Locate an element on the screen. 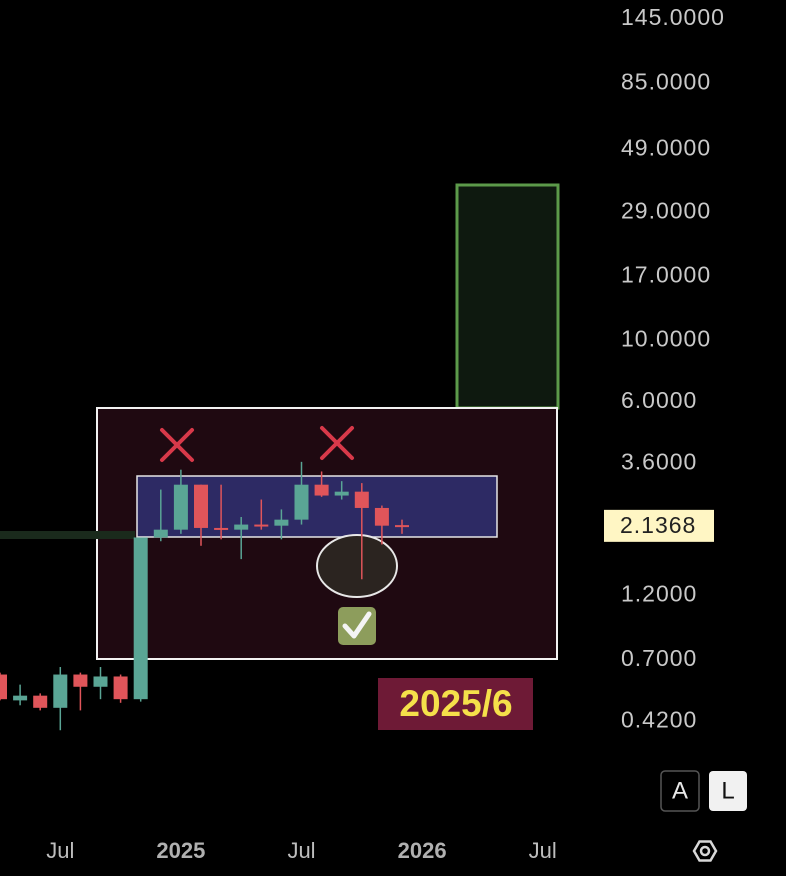 The image size is (786, 876). y-tick-label: 29.0000 is located at coordinates (666, 211).